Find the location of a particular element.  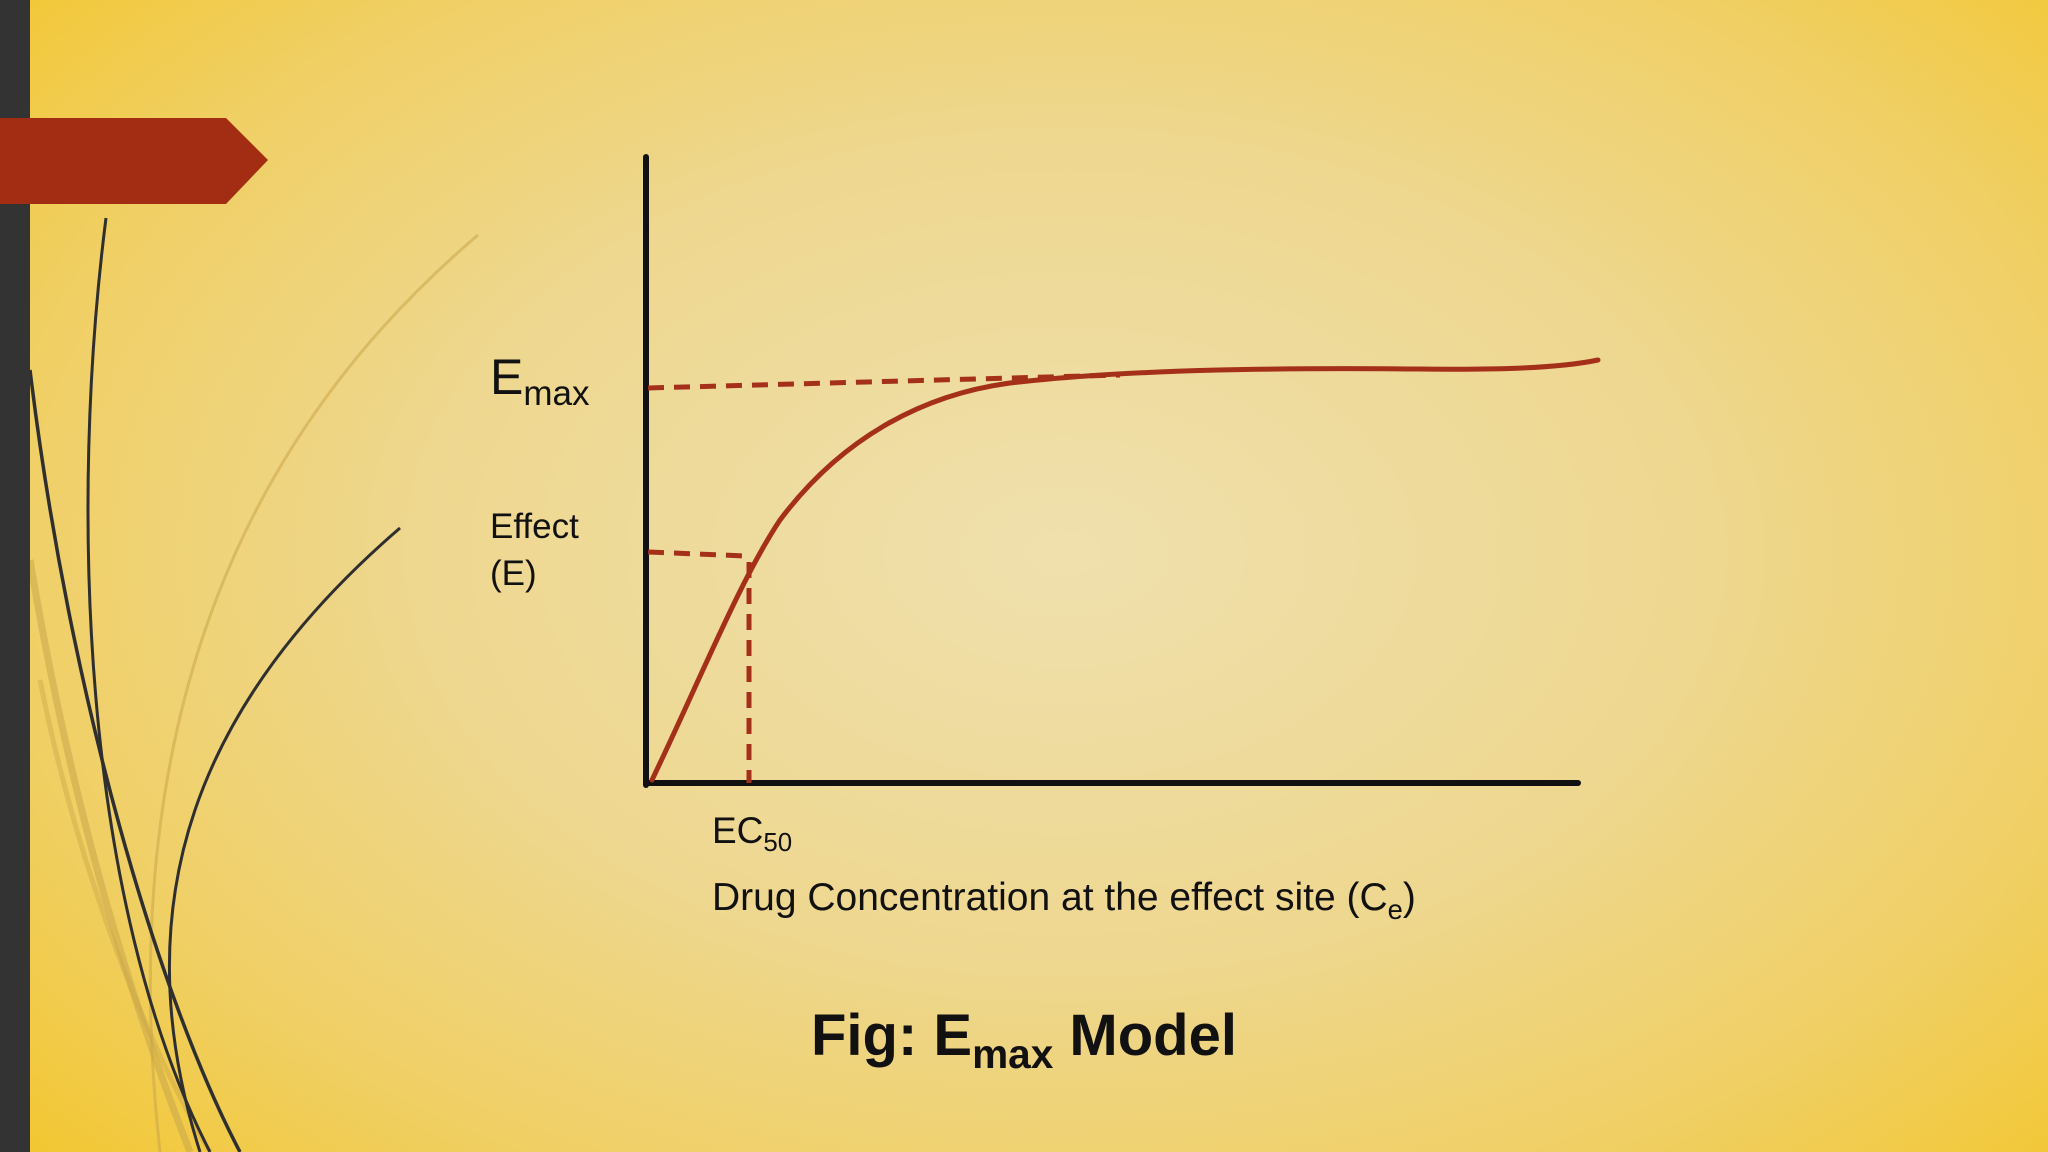

figure-caption: Fig: Emax Model is located at coordinates (1024, 1040).